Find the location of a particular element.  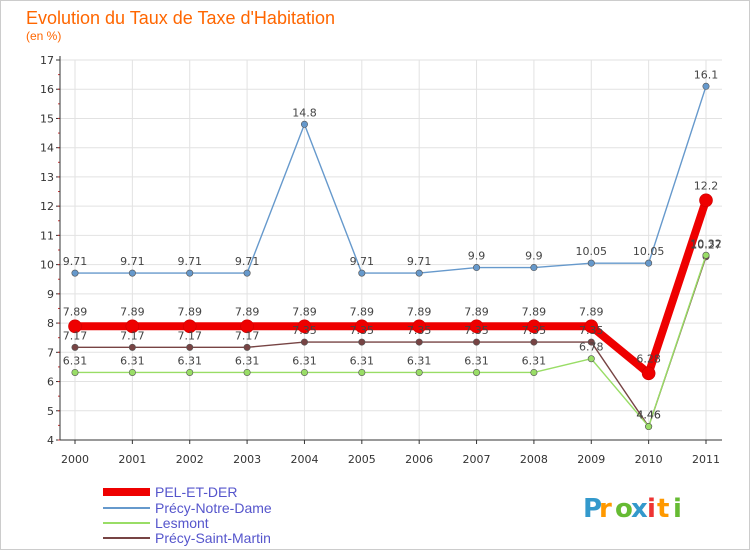

y-tick-label: 5 is located at coordinates (50, 411).